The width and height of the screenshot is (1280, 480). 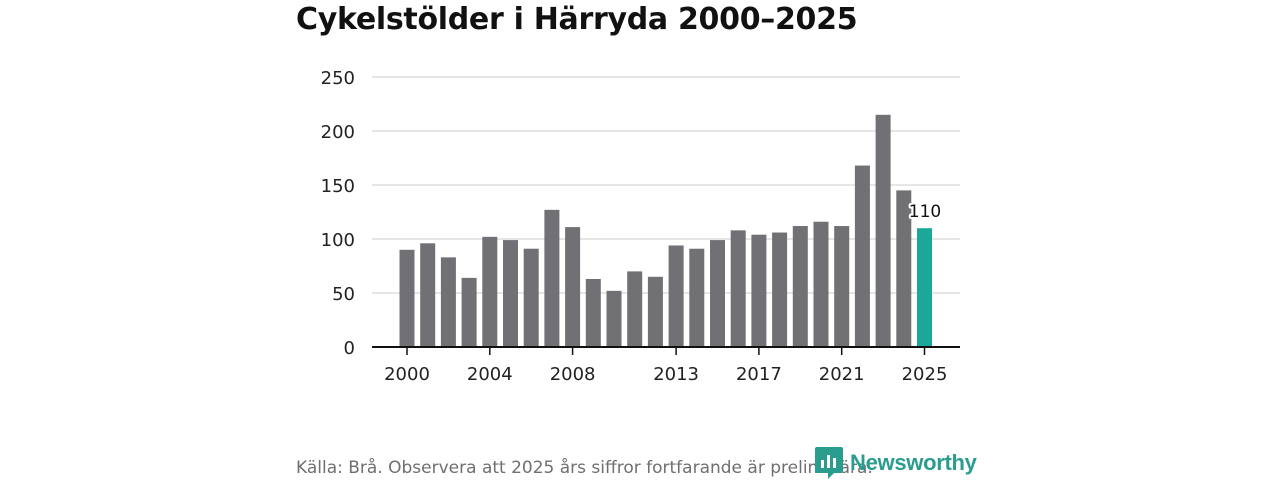 What do you see at coordinates (593, 312) in the screenshot?
I see `bar-2009` at bounding box center [593, 312].